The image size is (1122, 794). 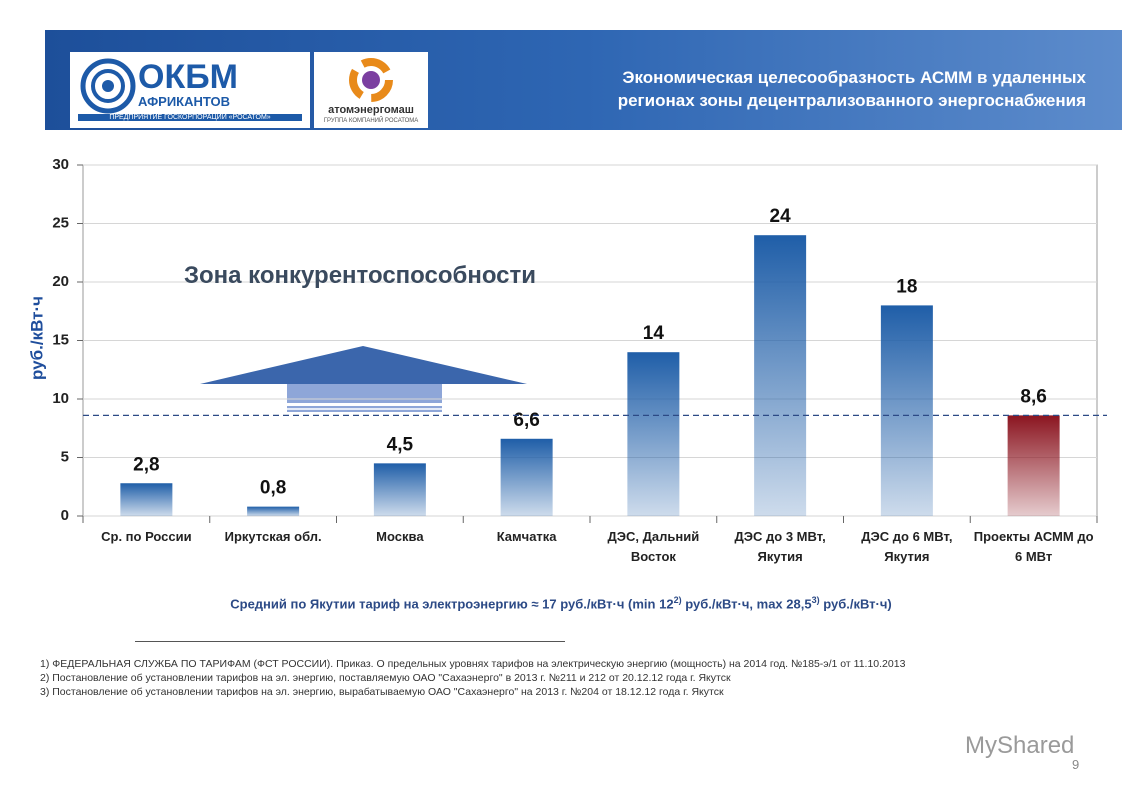 I want to click on y-tick-label: 15, so click(x=60, y=339).